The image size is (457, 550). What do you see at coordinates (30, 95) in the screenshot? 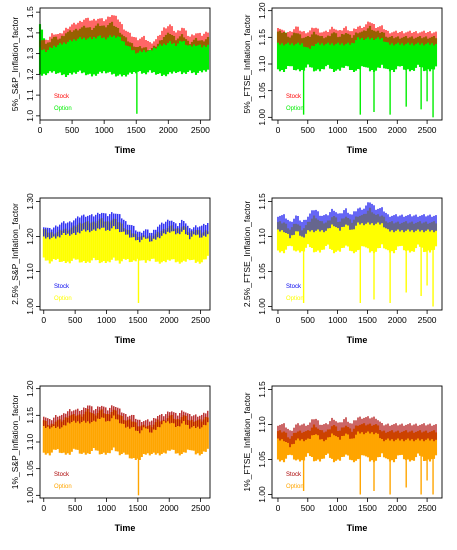
I see `y-tick-label: 1.1` at bounding box center [30, 95].